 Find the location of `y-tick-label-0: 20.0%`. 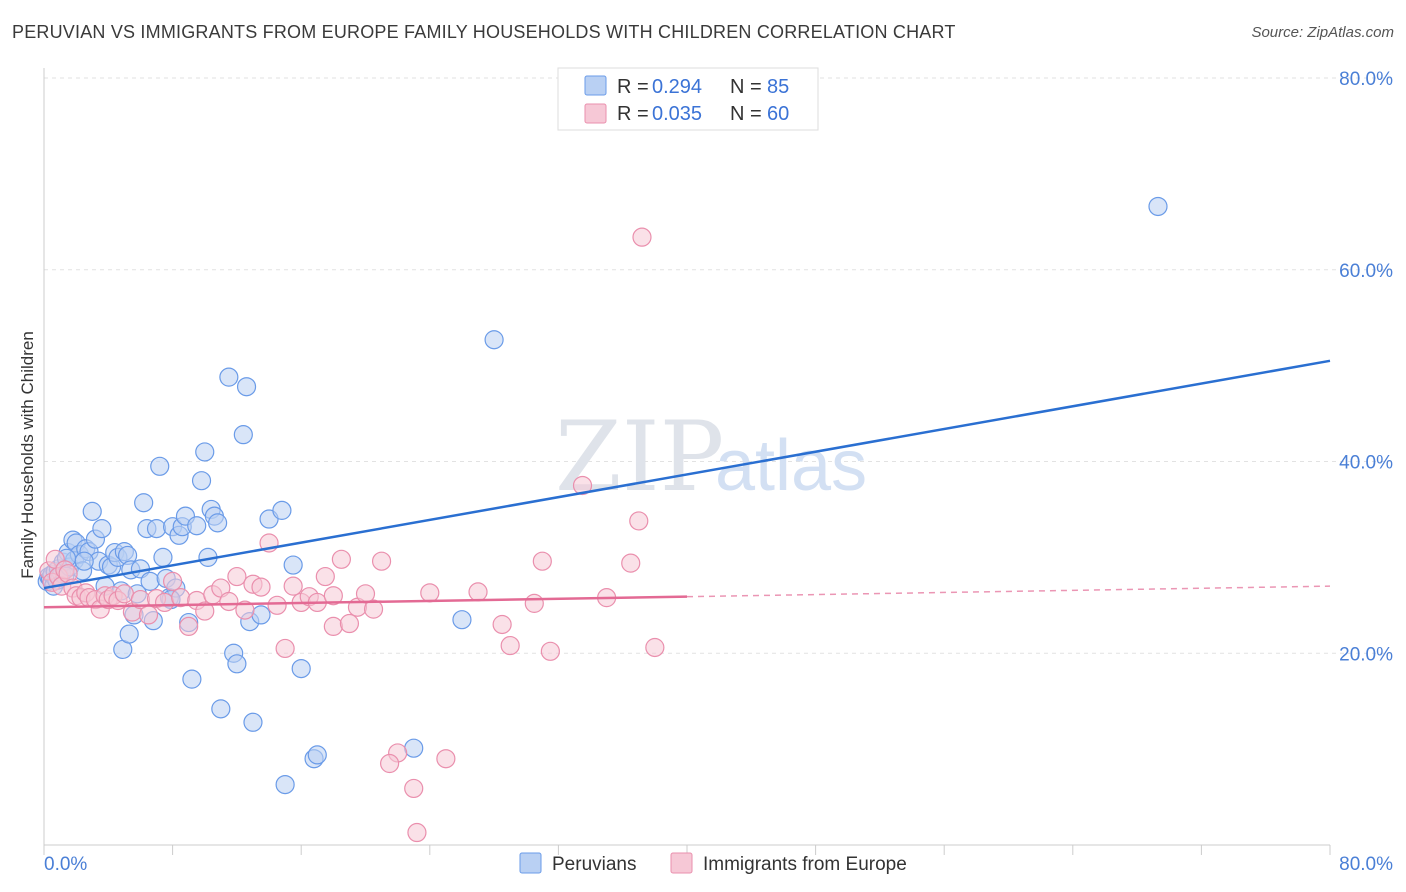

y-tick-label-0: 20.0% is located at coordinates (1366, 654).